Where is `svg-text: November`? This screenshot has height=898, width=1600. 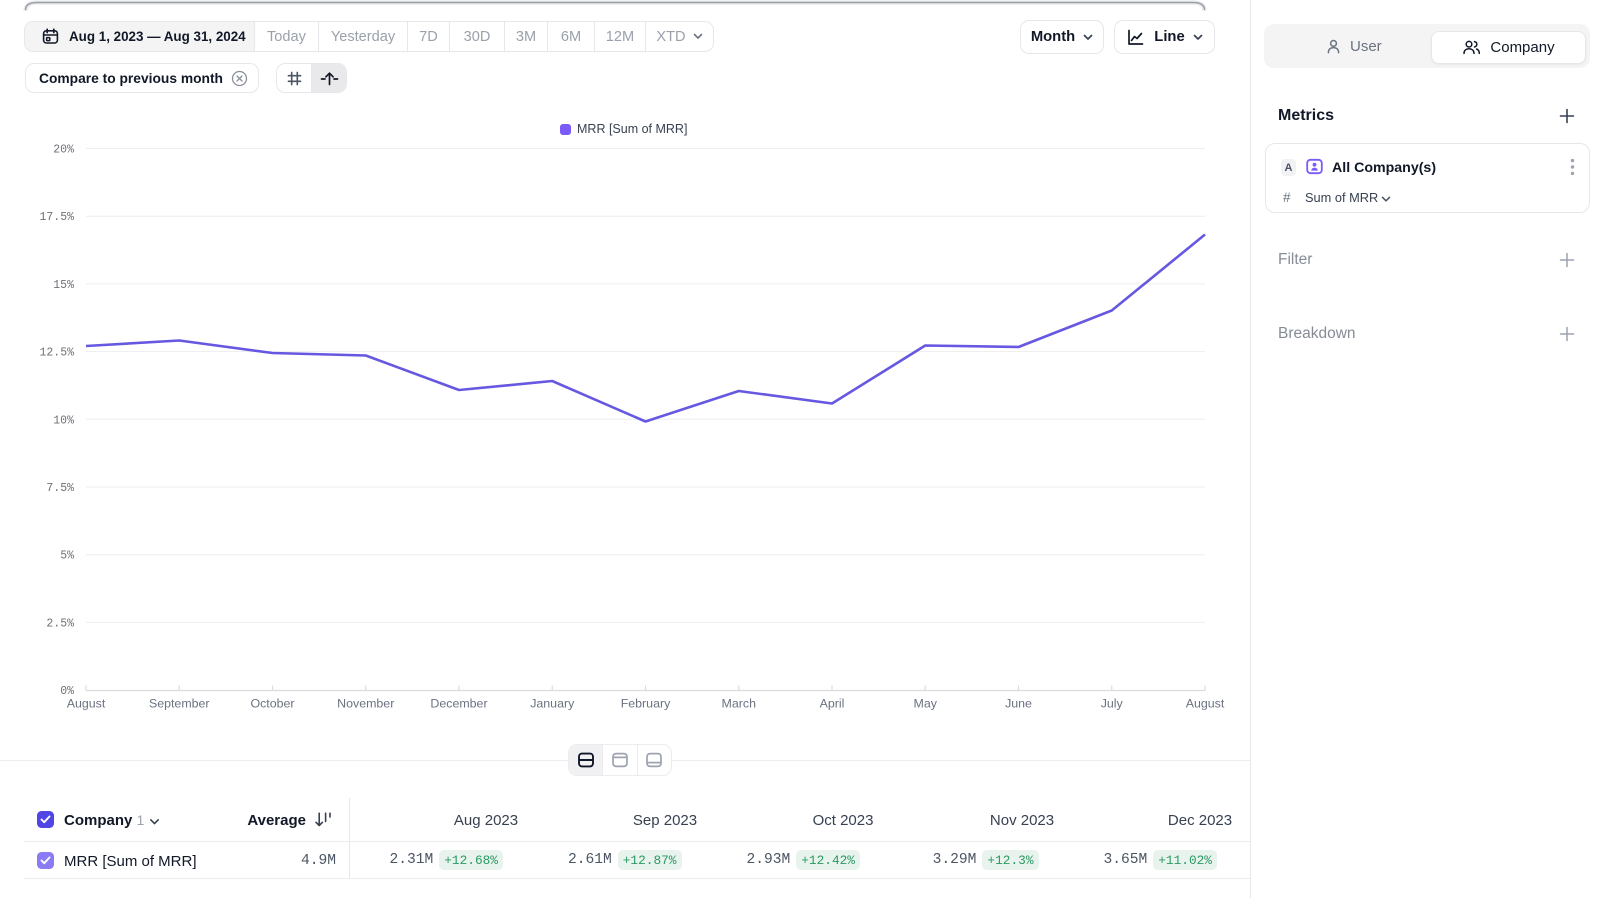
svg-text: November is located at coordinates (365, 704).